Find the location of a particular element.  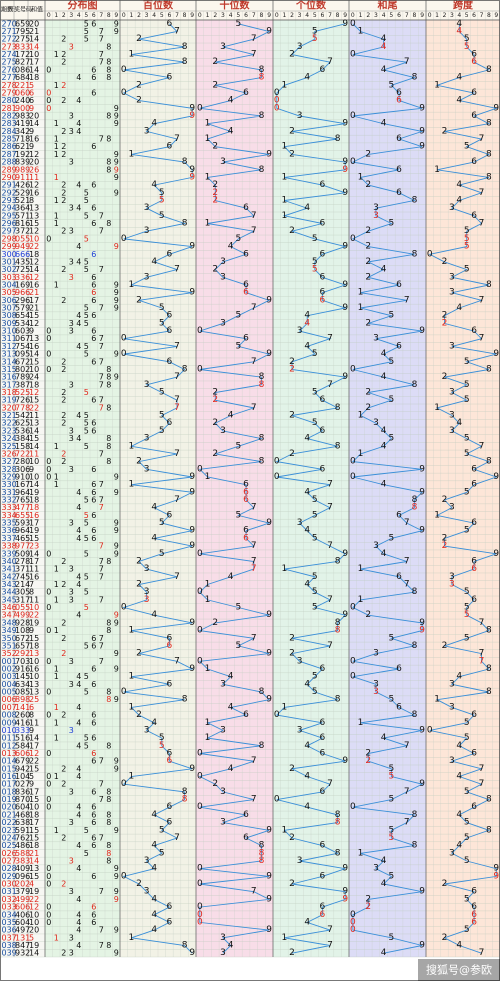

draw-number-cell: 131 is located at coordinates (22, 937).